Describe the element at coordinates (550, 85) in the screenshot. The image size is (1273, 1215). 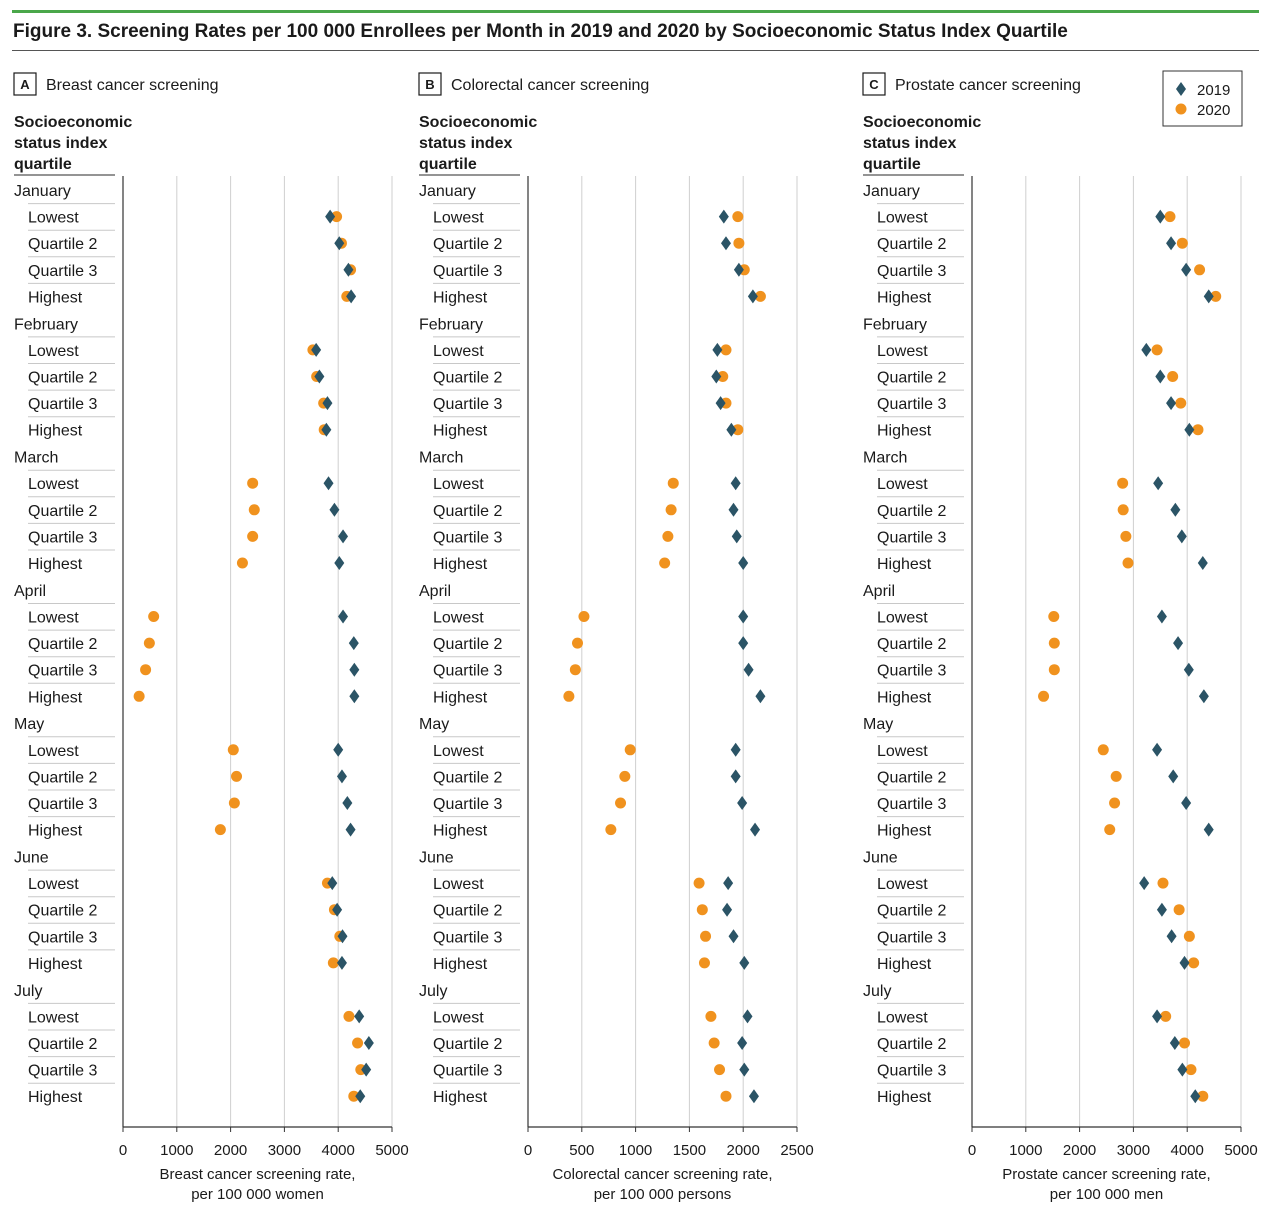
I see `panel-title: Colorectal cancer screening` at that location.